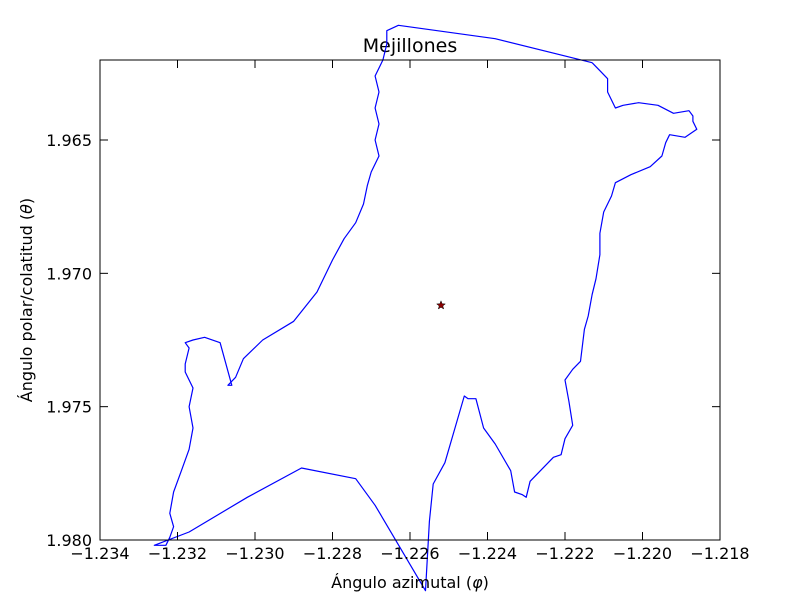 The height and width of the screenshot is (600, 800). Describe the element at coordinates (69, 540) in the screenshot. I see `y-tick-label: 1.980` at that location.